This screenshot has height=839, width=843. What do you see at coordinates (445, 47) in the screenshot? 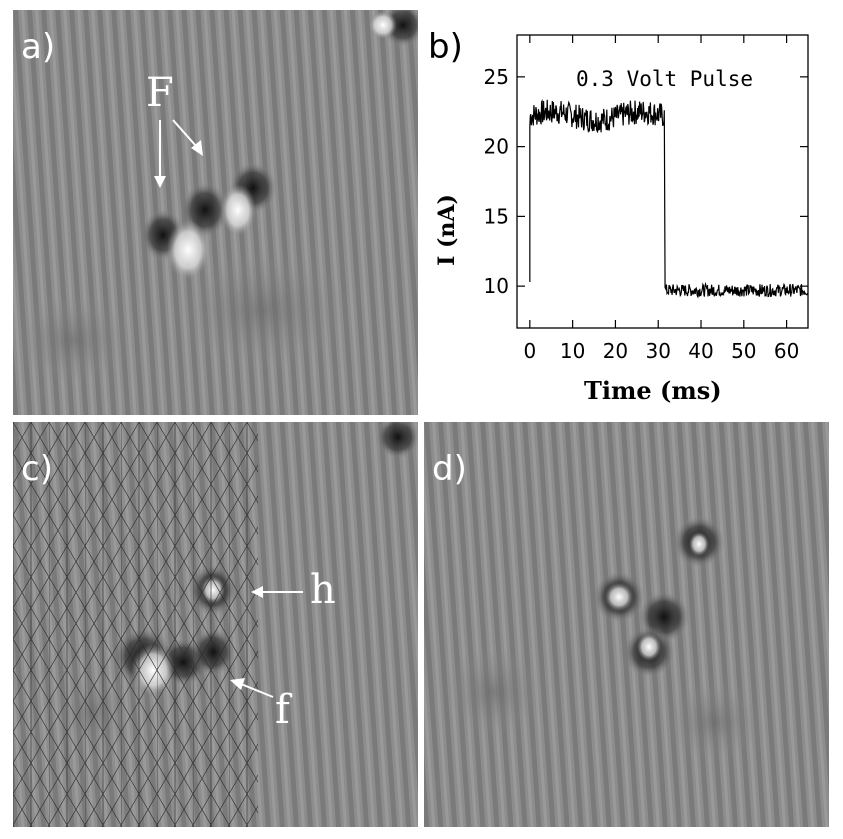
I see `panel-label-b: b)` at bounding box center [445, 47].